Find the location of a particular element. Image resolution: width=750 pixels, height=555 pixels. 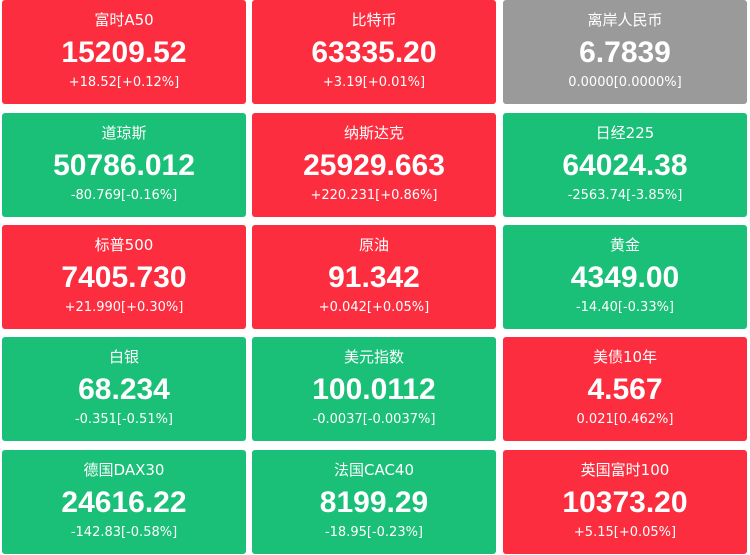

quote-tile: 比特币 63335.20 +3.19[+0.01%] is located at coordinates (374, 52).